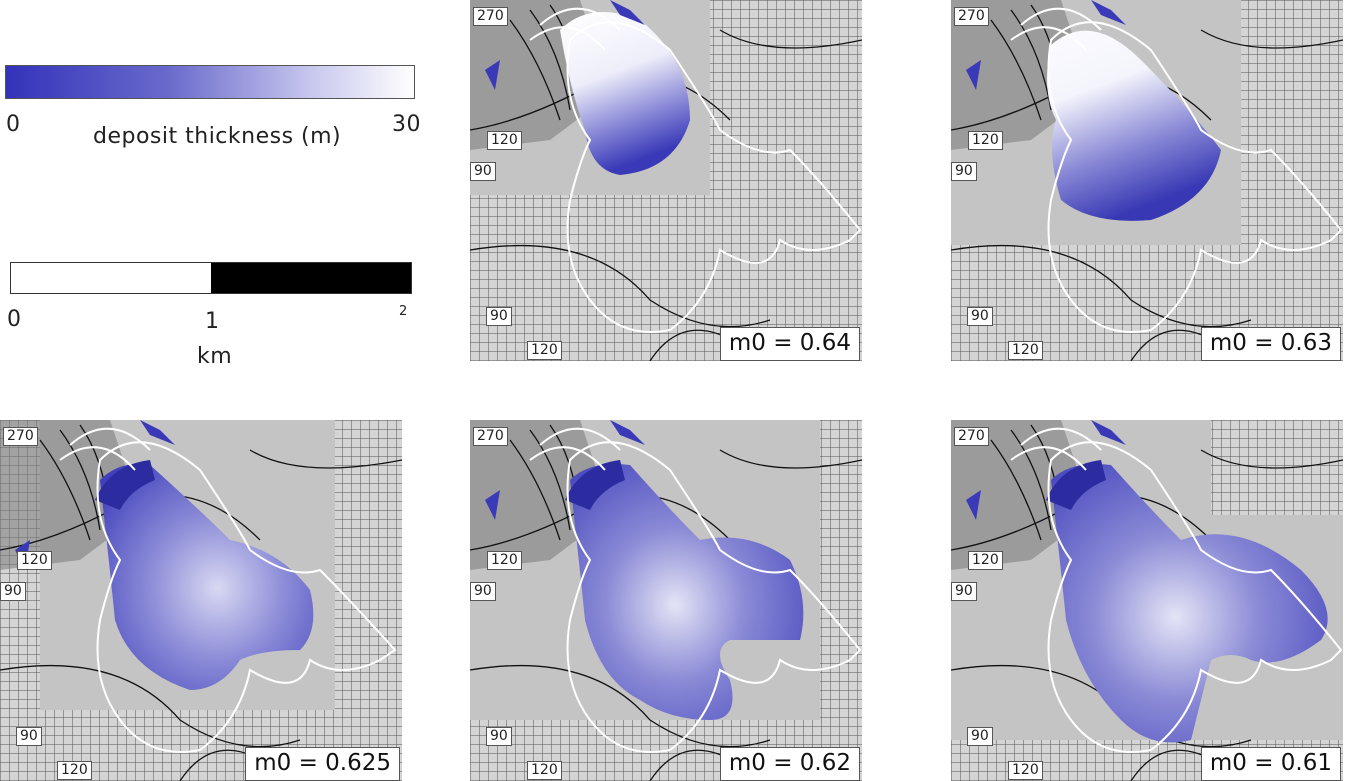  Describe the element at coordinates (201, 600) in the screenshot. I see `map-panel-m0-0625: 270 120 90 90 120 m0 = 0.625` at that location.